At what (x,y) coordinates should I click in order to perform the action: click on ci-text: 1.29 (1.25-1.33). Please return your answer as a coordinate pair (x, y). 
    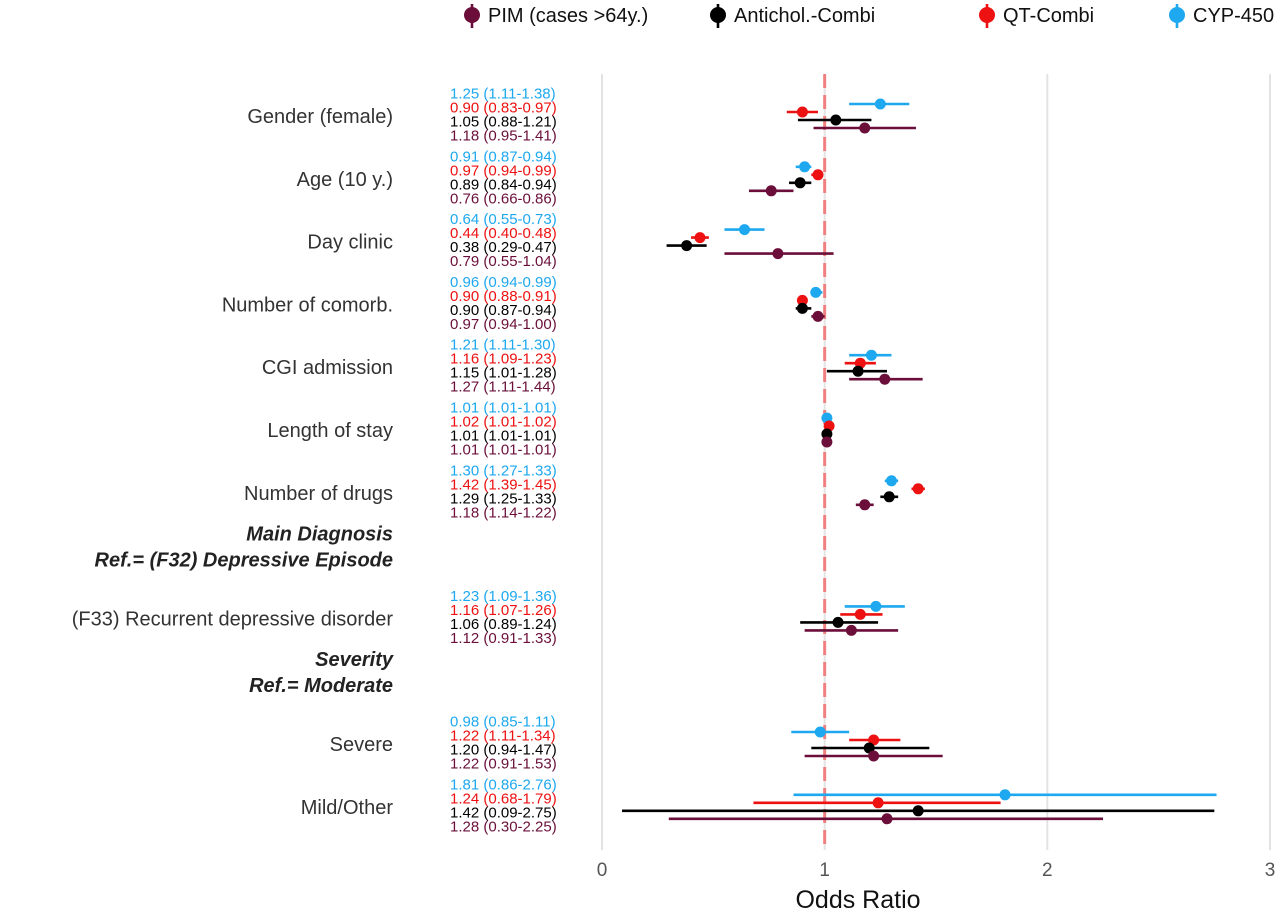
    Looking at the image, I should click on (503, 498).